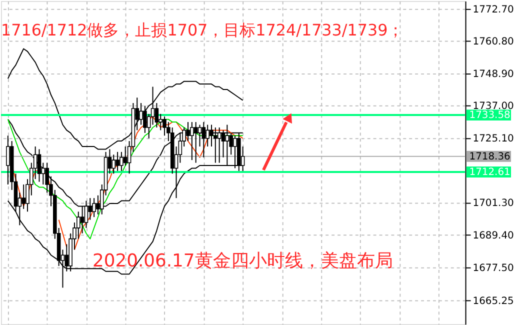 This screenshot has width=514, height=325. I want to click on ref-line-label: 1712.61, so click(489, 172).